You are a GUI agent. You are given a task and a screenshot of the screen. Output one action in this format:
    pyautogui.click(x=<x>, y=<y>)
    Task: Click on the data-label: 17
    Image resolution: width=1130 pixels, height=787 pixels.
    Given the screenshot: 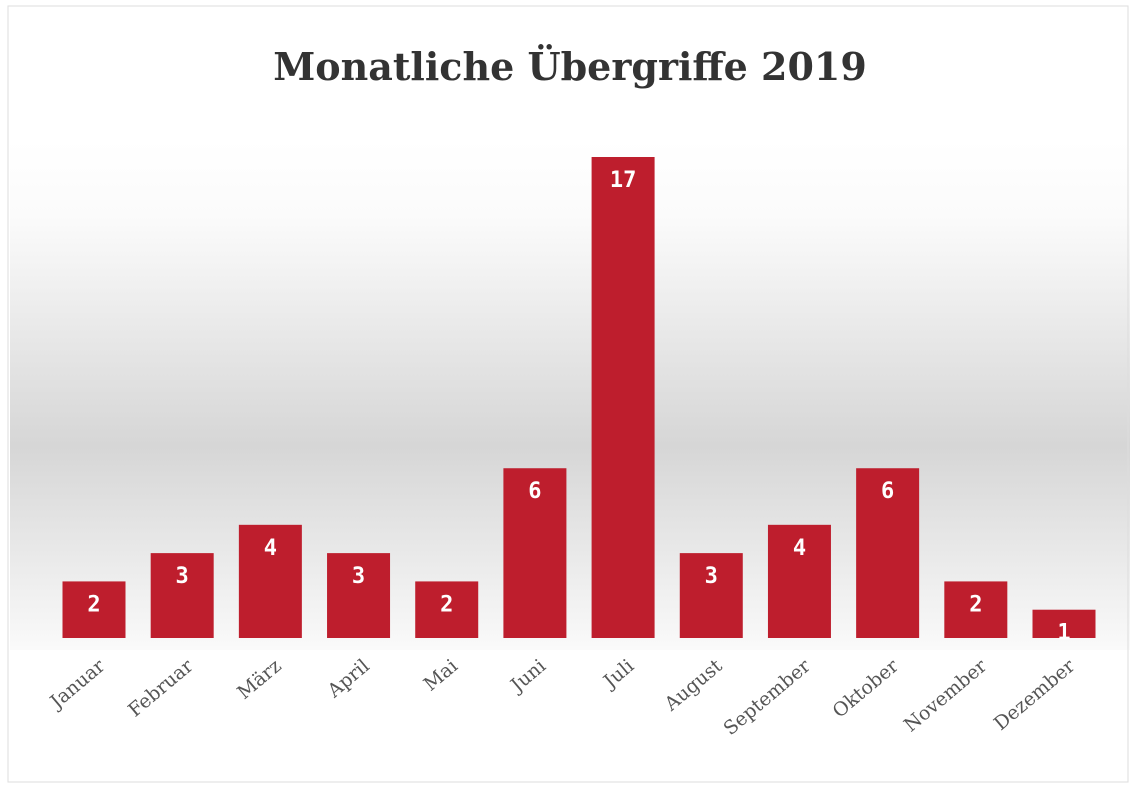 What is the action you would take?
    pyautogui.click(x=623, y=180)
    